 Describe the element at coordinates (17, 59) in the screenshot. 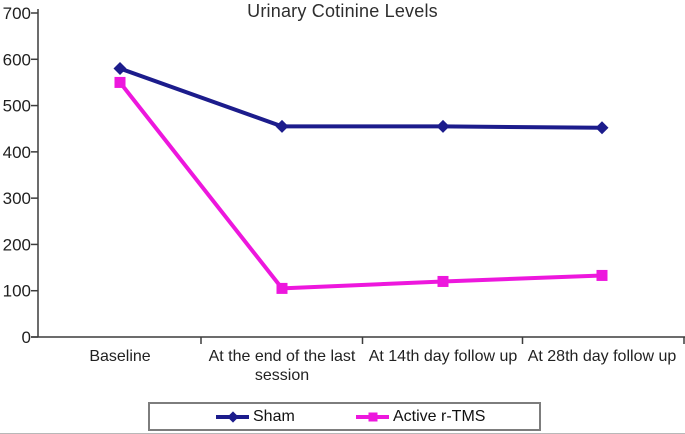

I see `y-tick-label: 600` at that location.